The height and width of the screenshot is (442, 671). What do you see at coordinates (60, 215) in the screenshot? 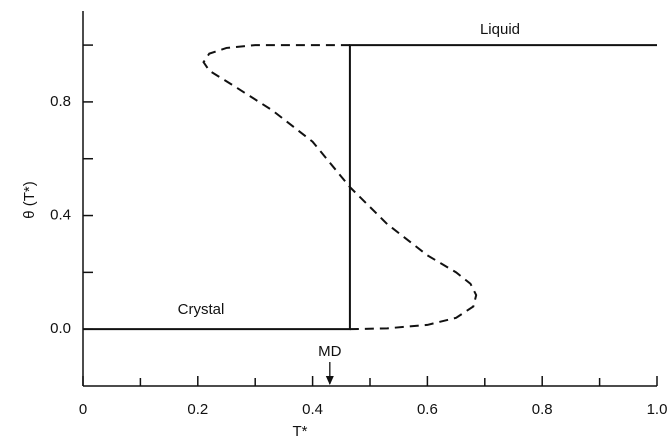
I see `y-tick-label: 0.4` at bounding box center [60, 215].